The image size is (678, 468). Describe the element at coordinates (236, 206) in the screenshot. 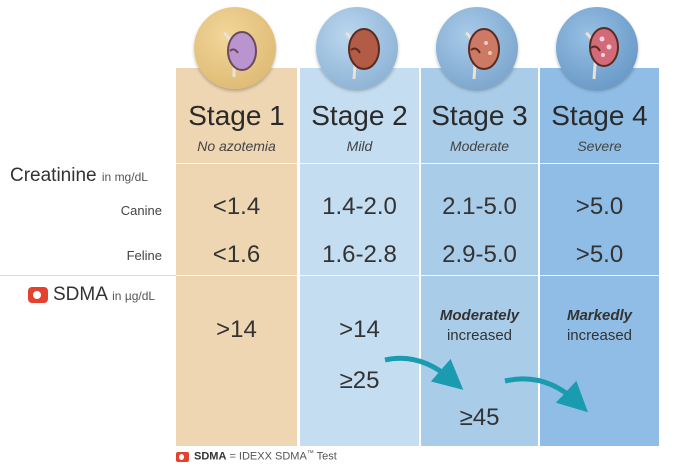

I see `stage-1-canine-value: <1.4` at that location.